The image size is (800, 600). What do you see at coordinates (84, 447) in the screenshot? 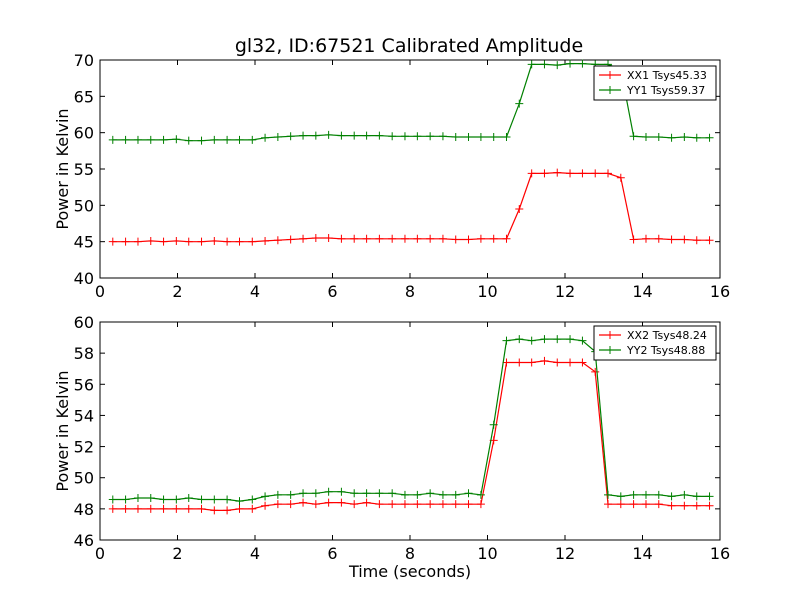
I see `y-tick-label: 52` at bounding box center [84, 447].